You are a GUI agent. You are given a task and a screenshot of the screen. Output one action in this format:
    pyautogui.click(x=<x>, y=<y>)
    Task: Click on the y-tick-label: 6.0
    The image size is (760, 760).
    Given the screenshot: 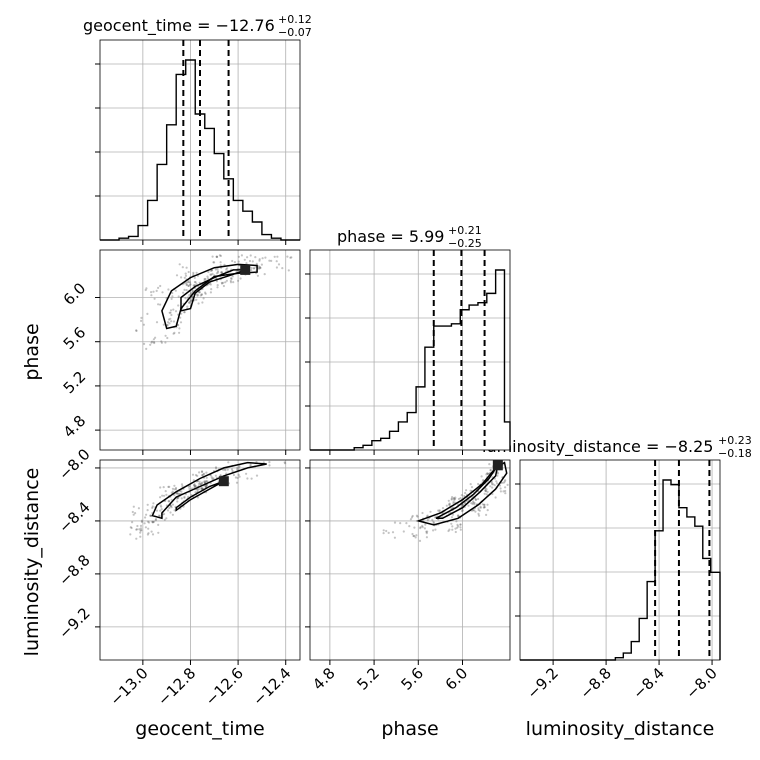 What is the action you would take?
    pyautogui.click(x=75, y=294)
    